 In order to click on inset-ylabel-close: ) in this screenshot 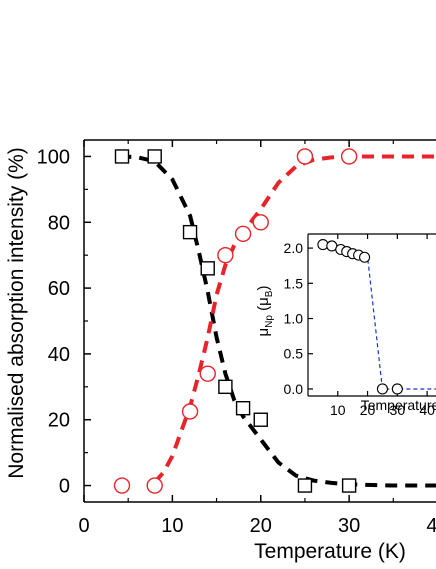, I will do `click(263, 288)`.